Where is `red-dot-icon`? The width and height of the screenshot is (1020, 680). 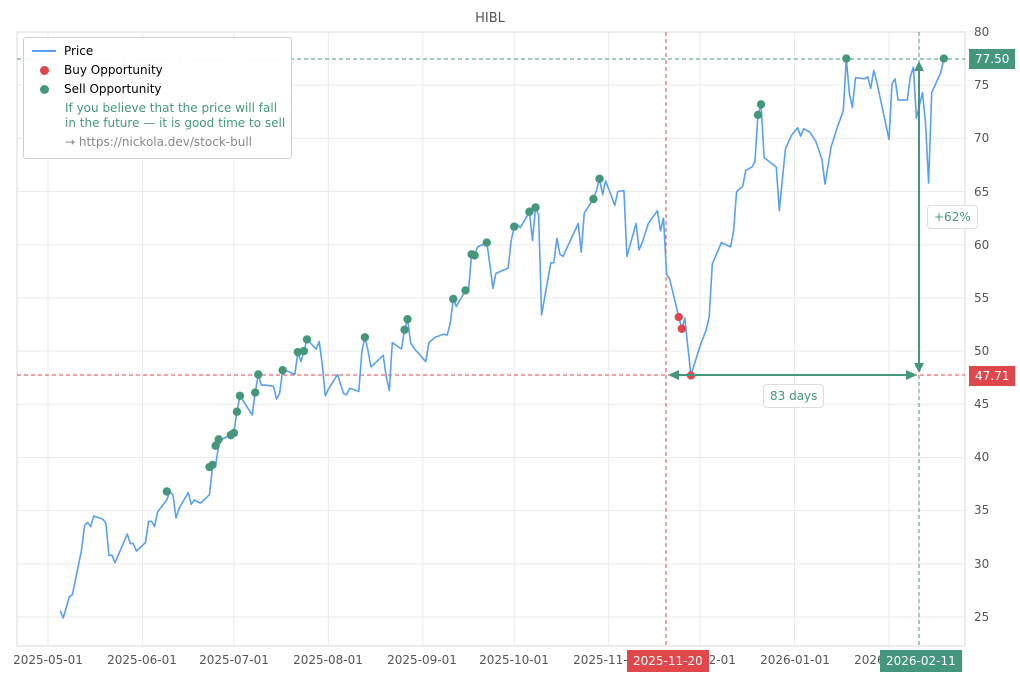 red-dot-icon is located at coordinates (44, 70).